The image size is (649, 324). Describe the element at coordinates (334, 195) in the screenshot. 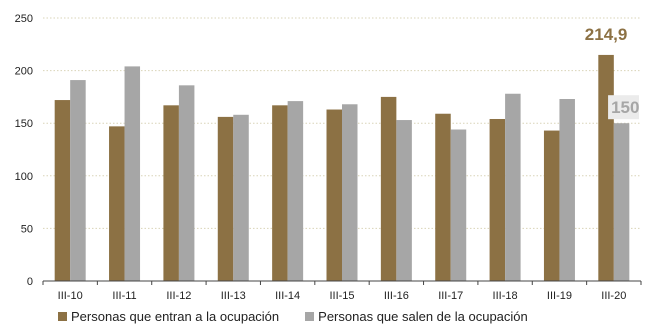

I see `bar-III-15-entran` at that location.